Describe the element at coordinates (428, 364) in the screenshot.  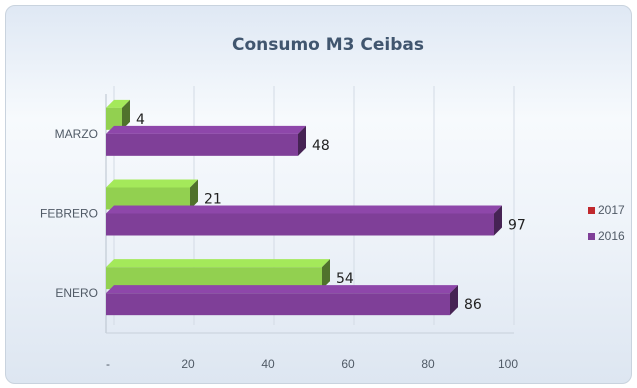
I see `x-tick-label: 80` at that location.